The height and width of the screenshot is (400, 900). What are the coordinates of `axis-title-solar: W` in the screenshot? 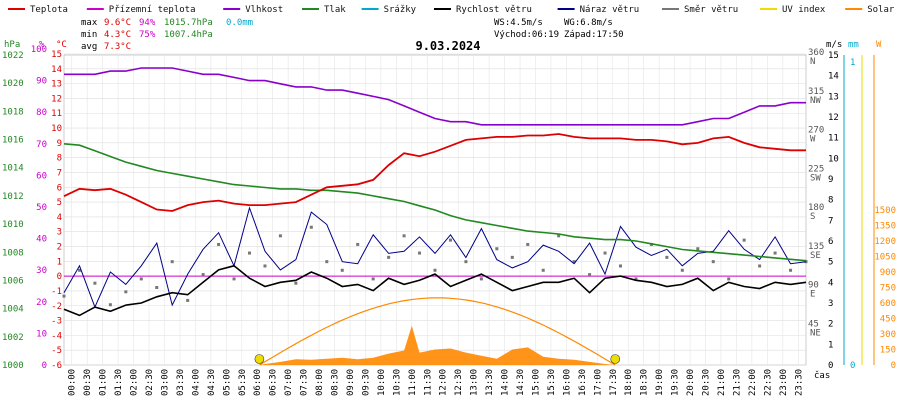 It's located at (879, 45).